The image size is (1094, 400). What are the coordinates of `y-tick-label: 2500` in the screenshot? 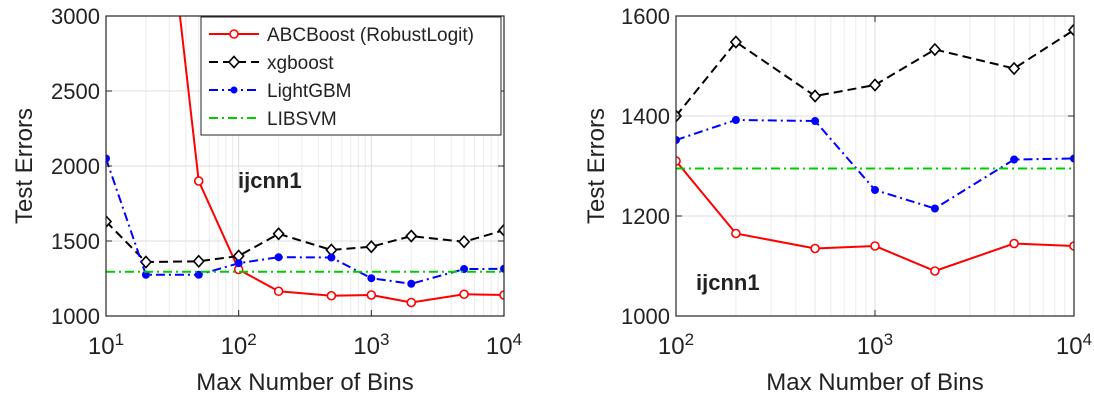 It's located at (75, 91).